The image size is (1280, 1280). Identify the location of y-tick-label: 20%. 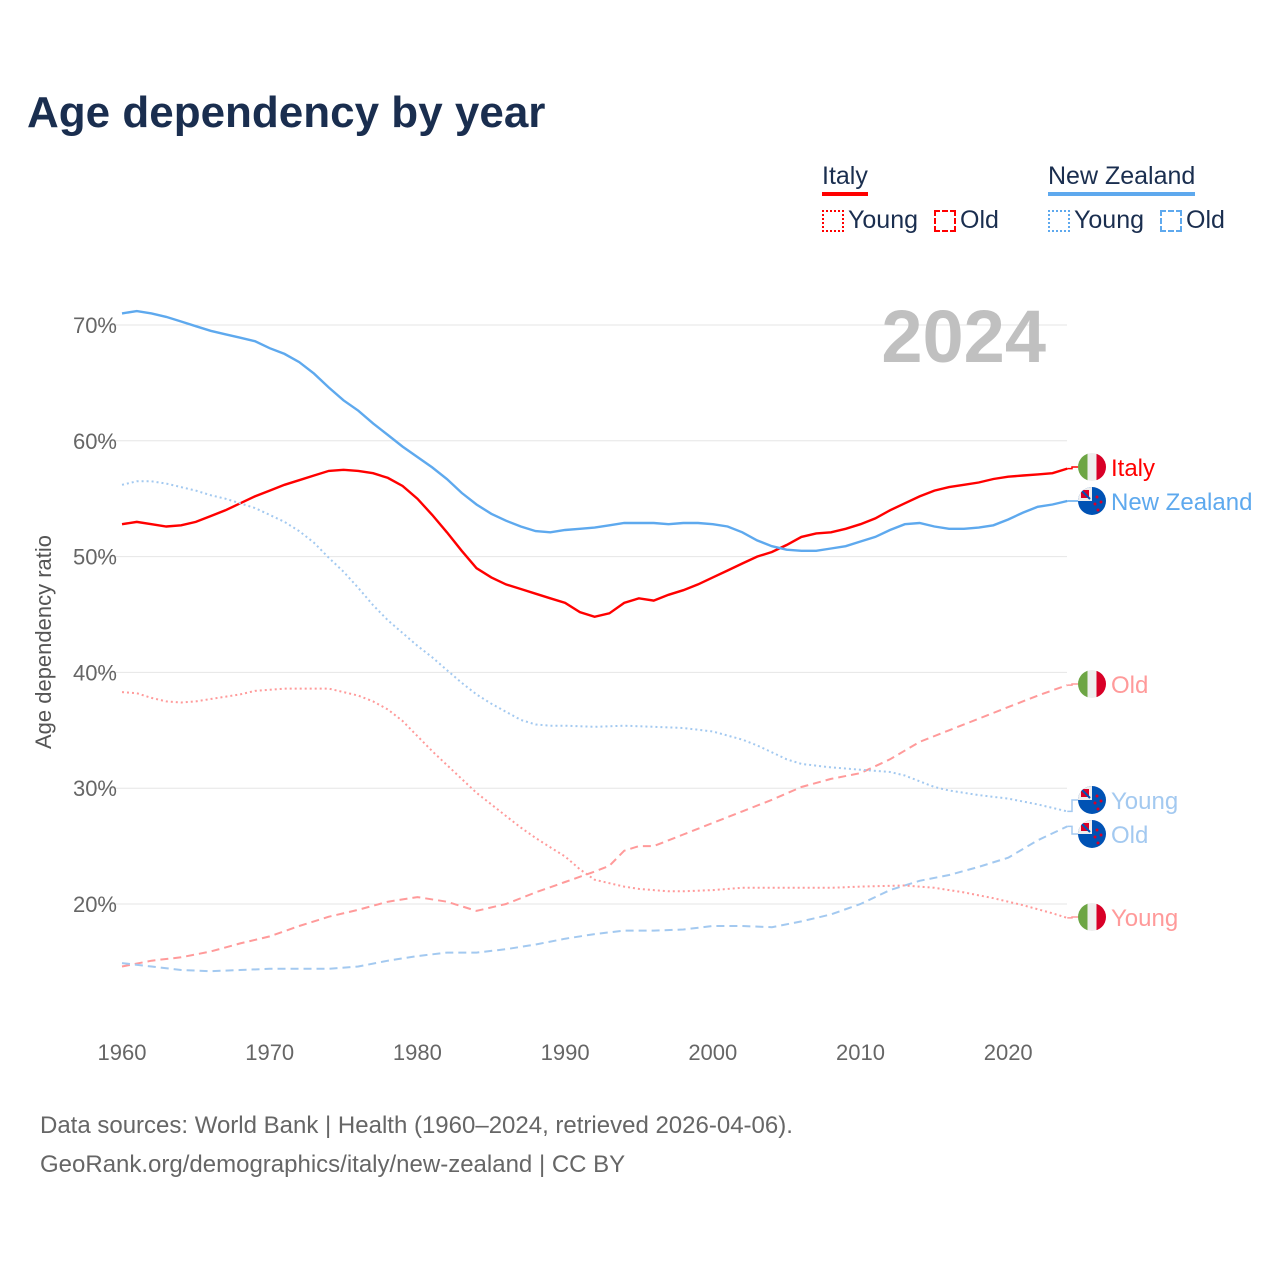
(95, 904).